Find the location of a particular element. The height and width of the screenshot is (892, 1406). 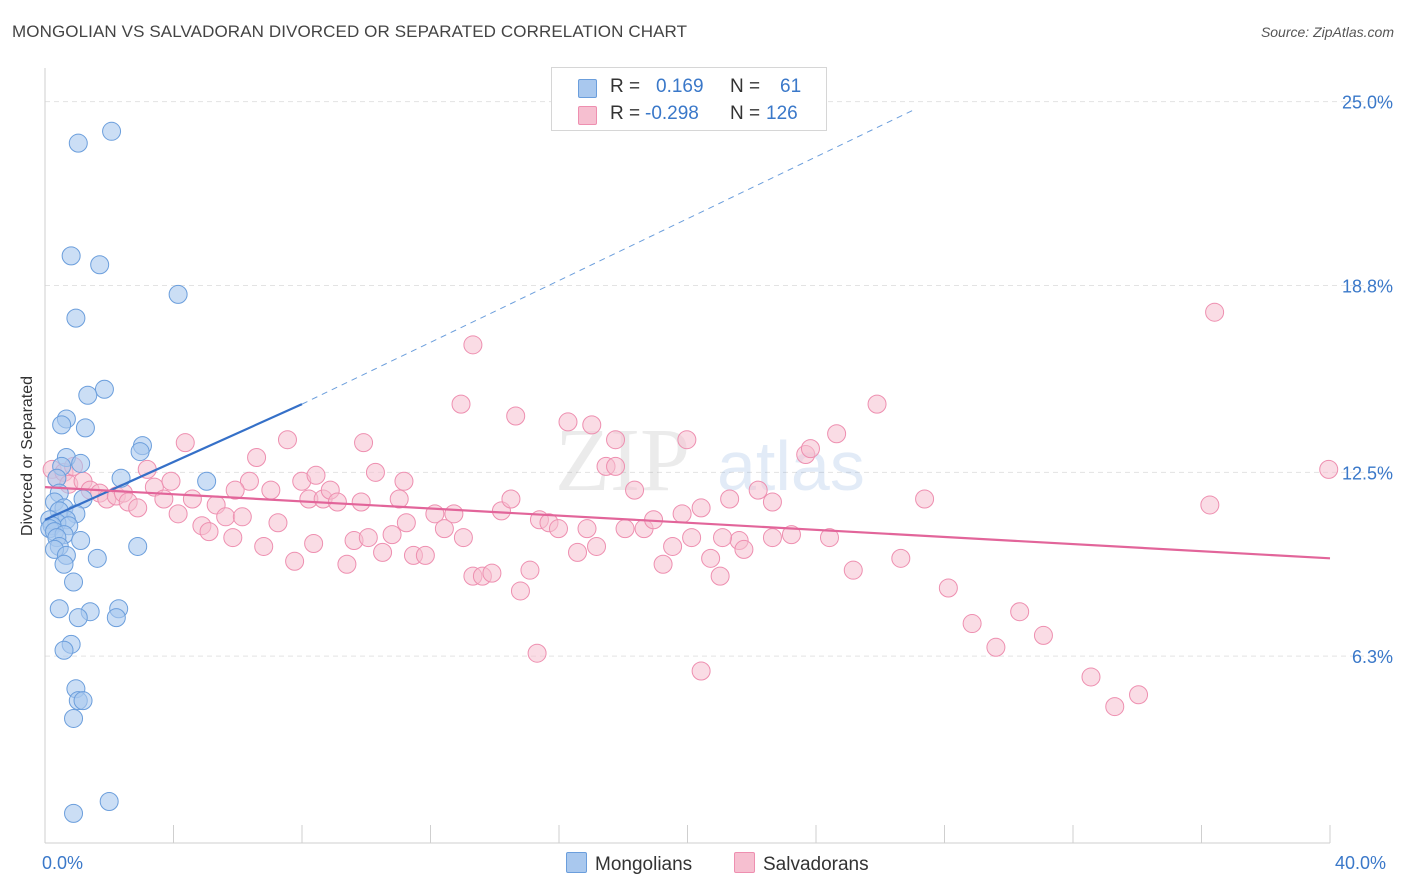

mongolians-points is located at coordinates (128, 472).